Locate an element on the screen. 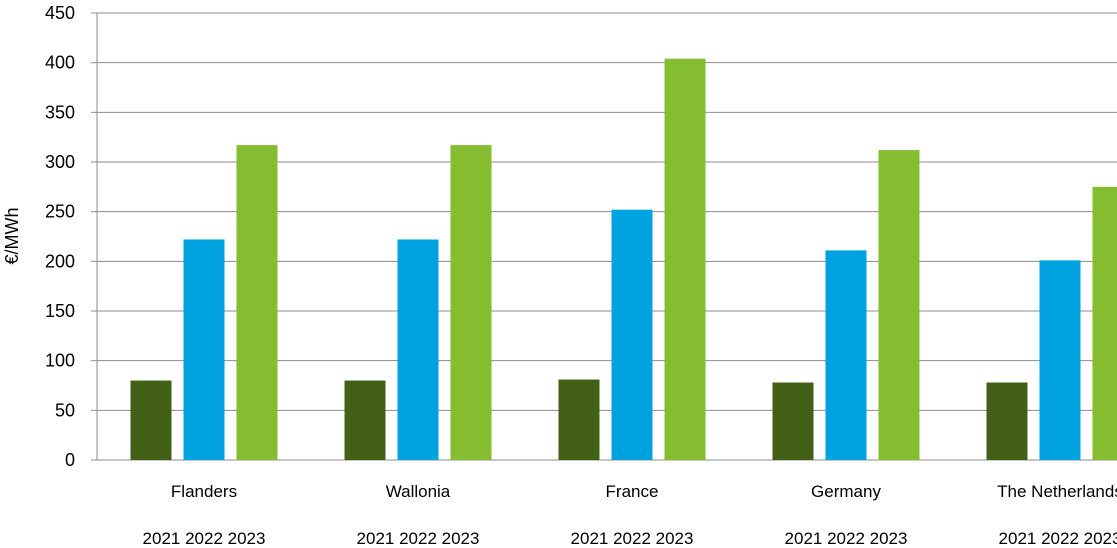 The width and height of the screenshot is (1117, 548). y-axis-ticks: 0 50 100 150 200 250 300 350 400 450 is located at coordinates (60, 236).